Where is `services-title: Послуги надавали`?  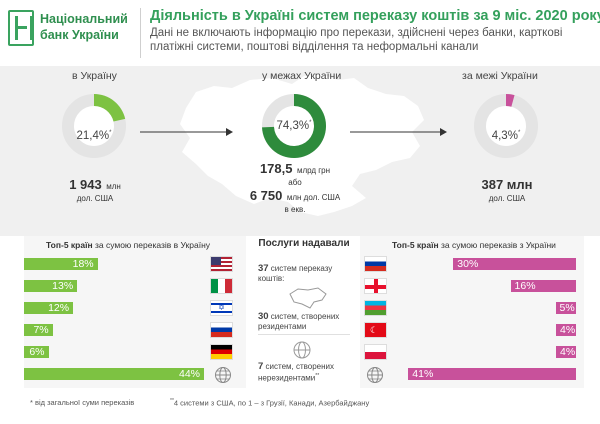
services-title: Послуги надавали is located at coordinates (304, 243).